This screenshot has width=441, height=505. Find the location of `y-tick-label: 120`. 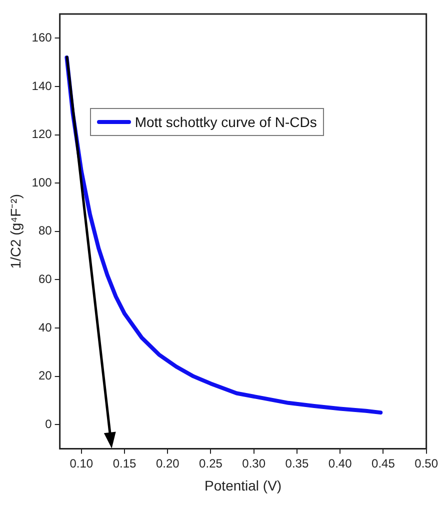

y-tick-label: 120 is located at coordinates (42, 134).